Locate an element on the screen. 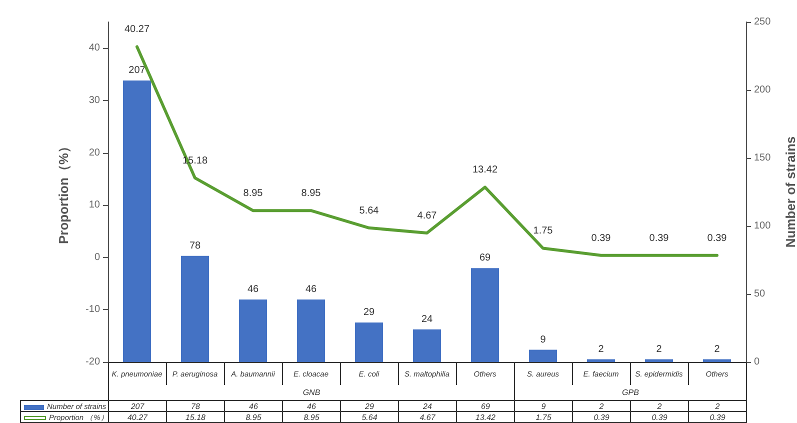 Image resolution: width=797 pixels, height=423 pixels. y-tick-label: -10 is located at coordinates (93, 310).